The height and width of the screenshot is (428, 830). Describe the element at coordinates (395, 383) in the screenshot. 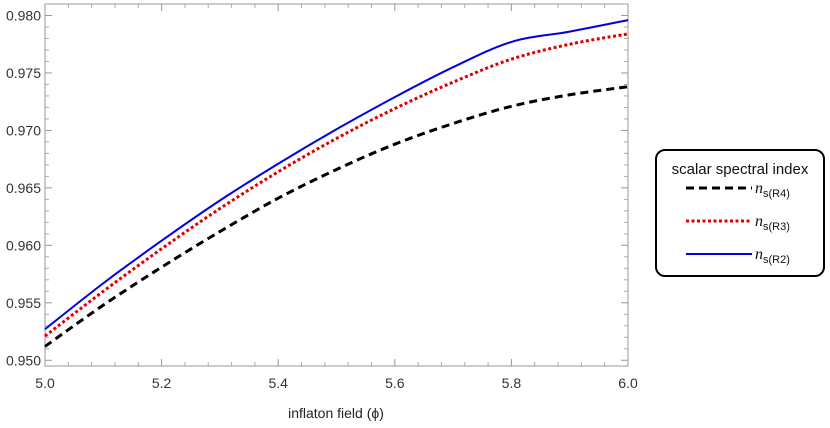

I see `x-tick-label: 5.6` at that location.